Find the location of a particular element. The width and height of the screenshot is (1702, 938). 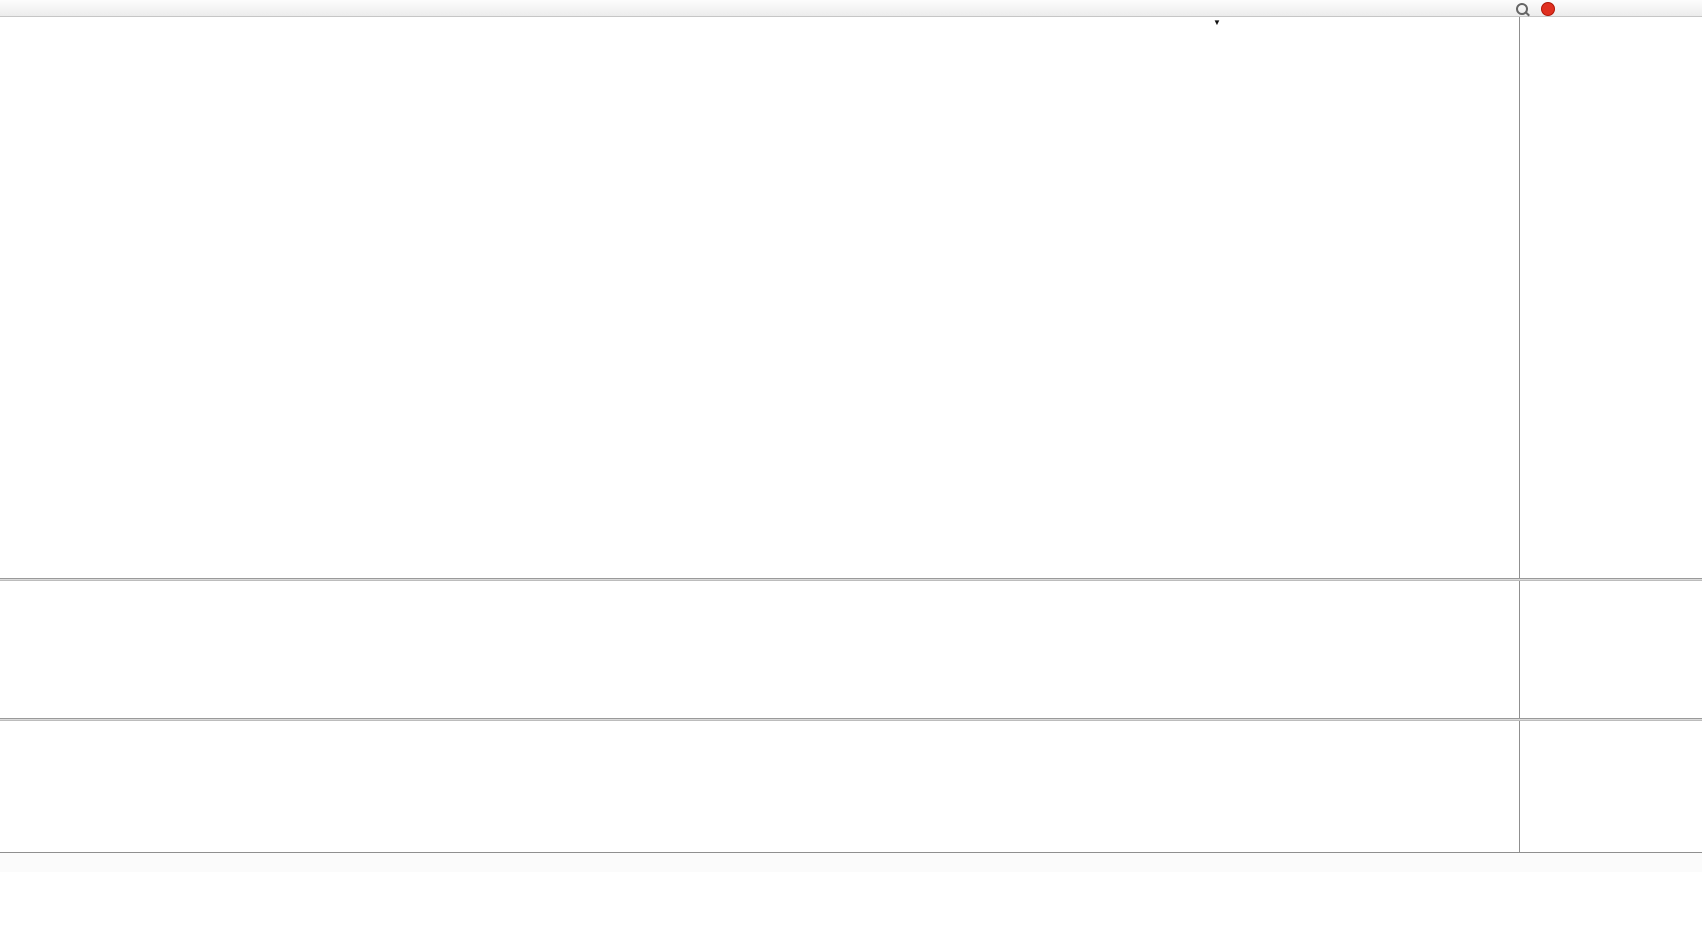

price-axis-border is located at coordinates (1519, 444).